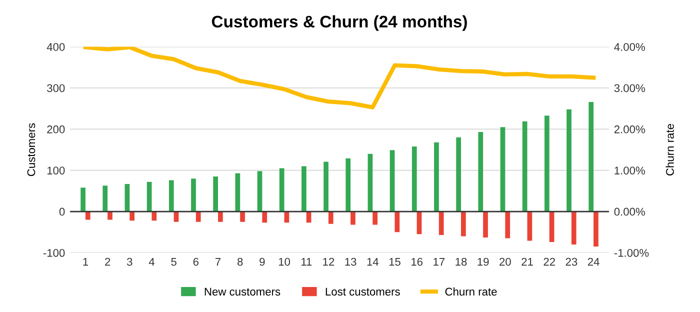 The height and width of the screenshot is (312, 700). I want to click on x-tick-label: 5, so click(173, 262).